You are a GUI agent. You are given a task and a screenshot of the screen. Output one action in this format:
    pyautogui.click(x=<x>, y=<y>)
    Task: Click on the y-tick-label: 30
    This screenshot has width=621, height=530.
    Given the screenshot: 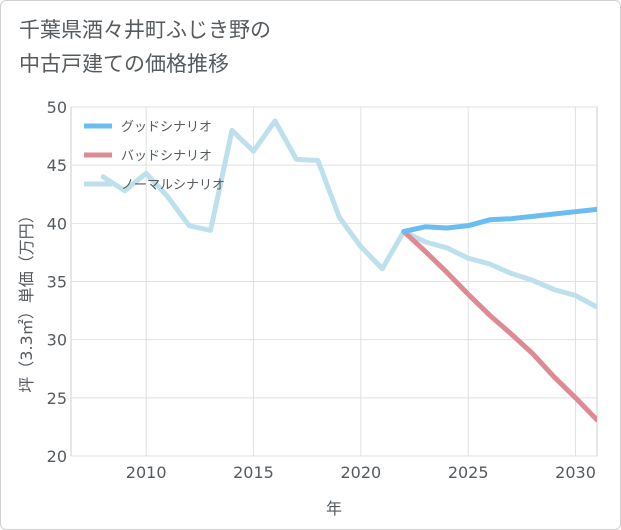 What is the action you would take?
    pyautogui.click(x=57, y=340)
    